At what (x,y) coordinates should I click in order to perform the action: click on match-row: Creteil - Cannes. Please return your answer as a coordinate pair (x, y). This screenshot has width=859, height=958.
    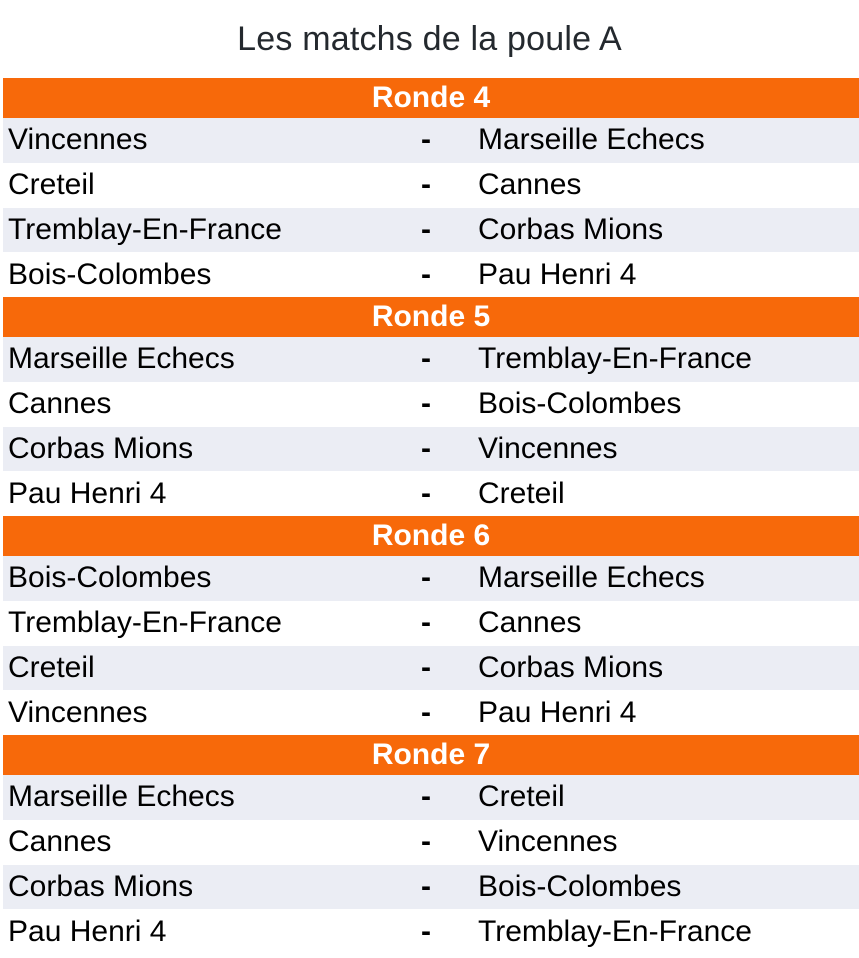
    Looking at the image, I should click on (431, 185).